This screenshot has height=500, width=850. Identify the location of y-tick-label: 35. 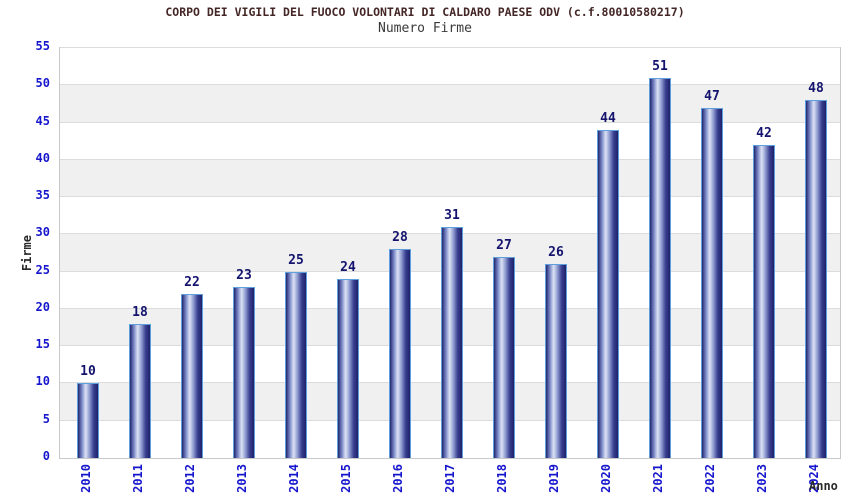
(42, 195).